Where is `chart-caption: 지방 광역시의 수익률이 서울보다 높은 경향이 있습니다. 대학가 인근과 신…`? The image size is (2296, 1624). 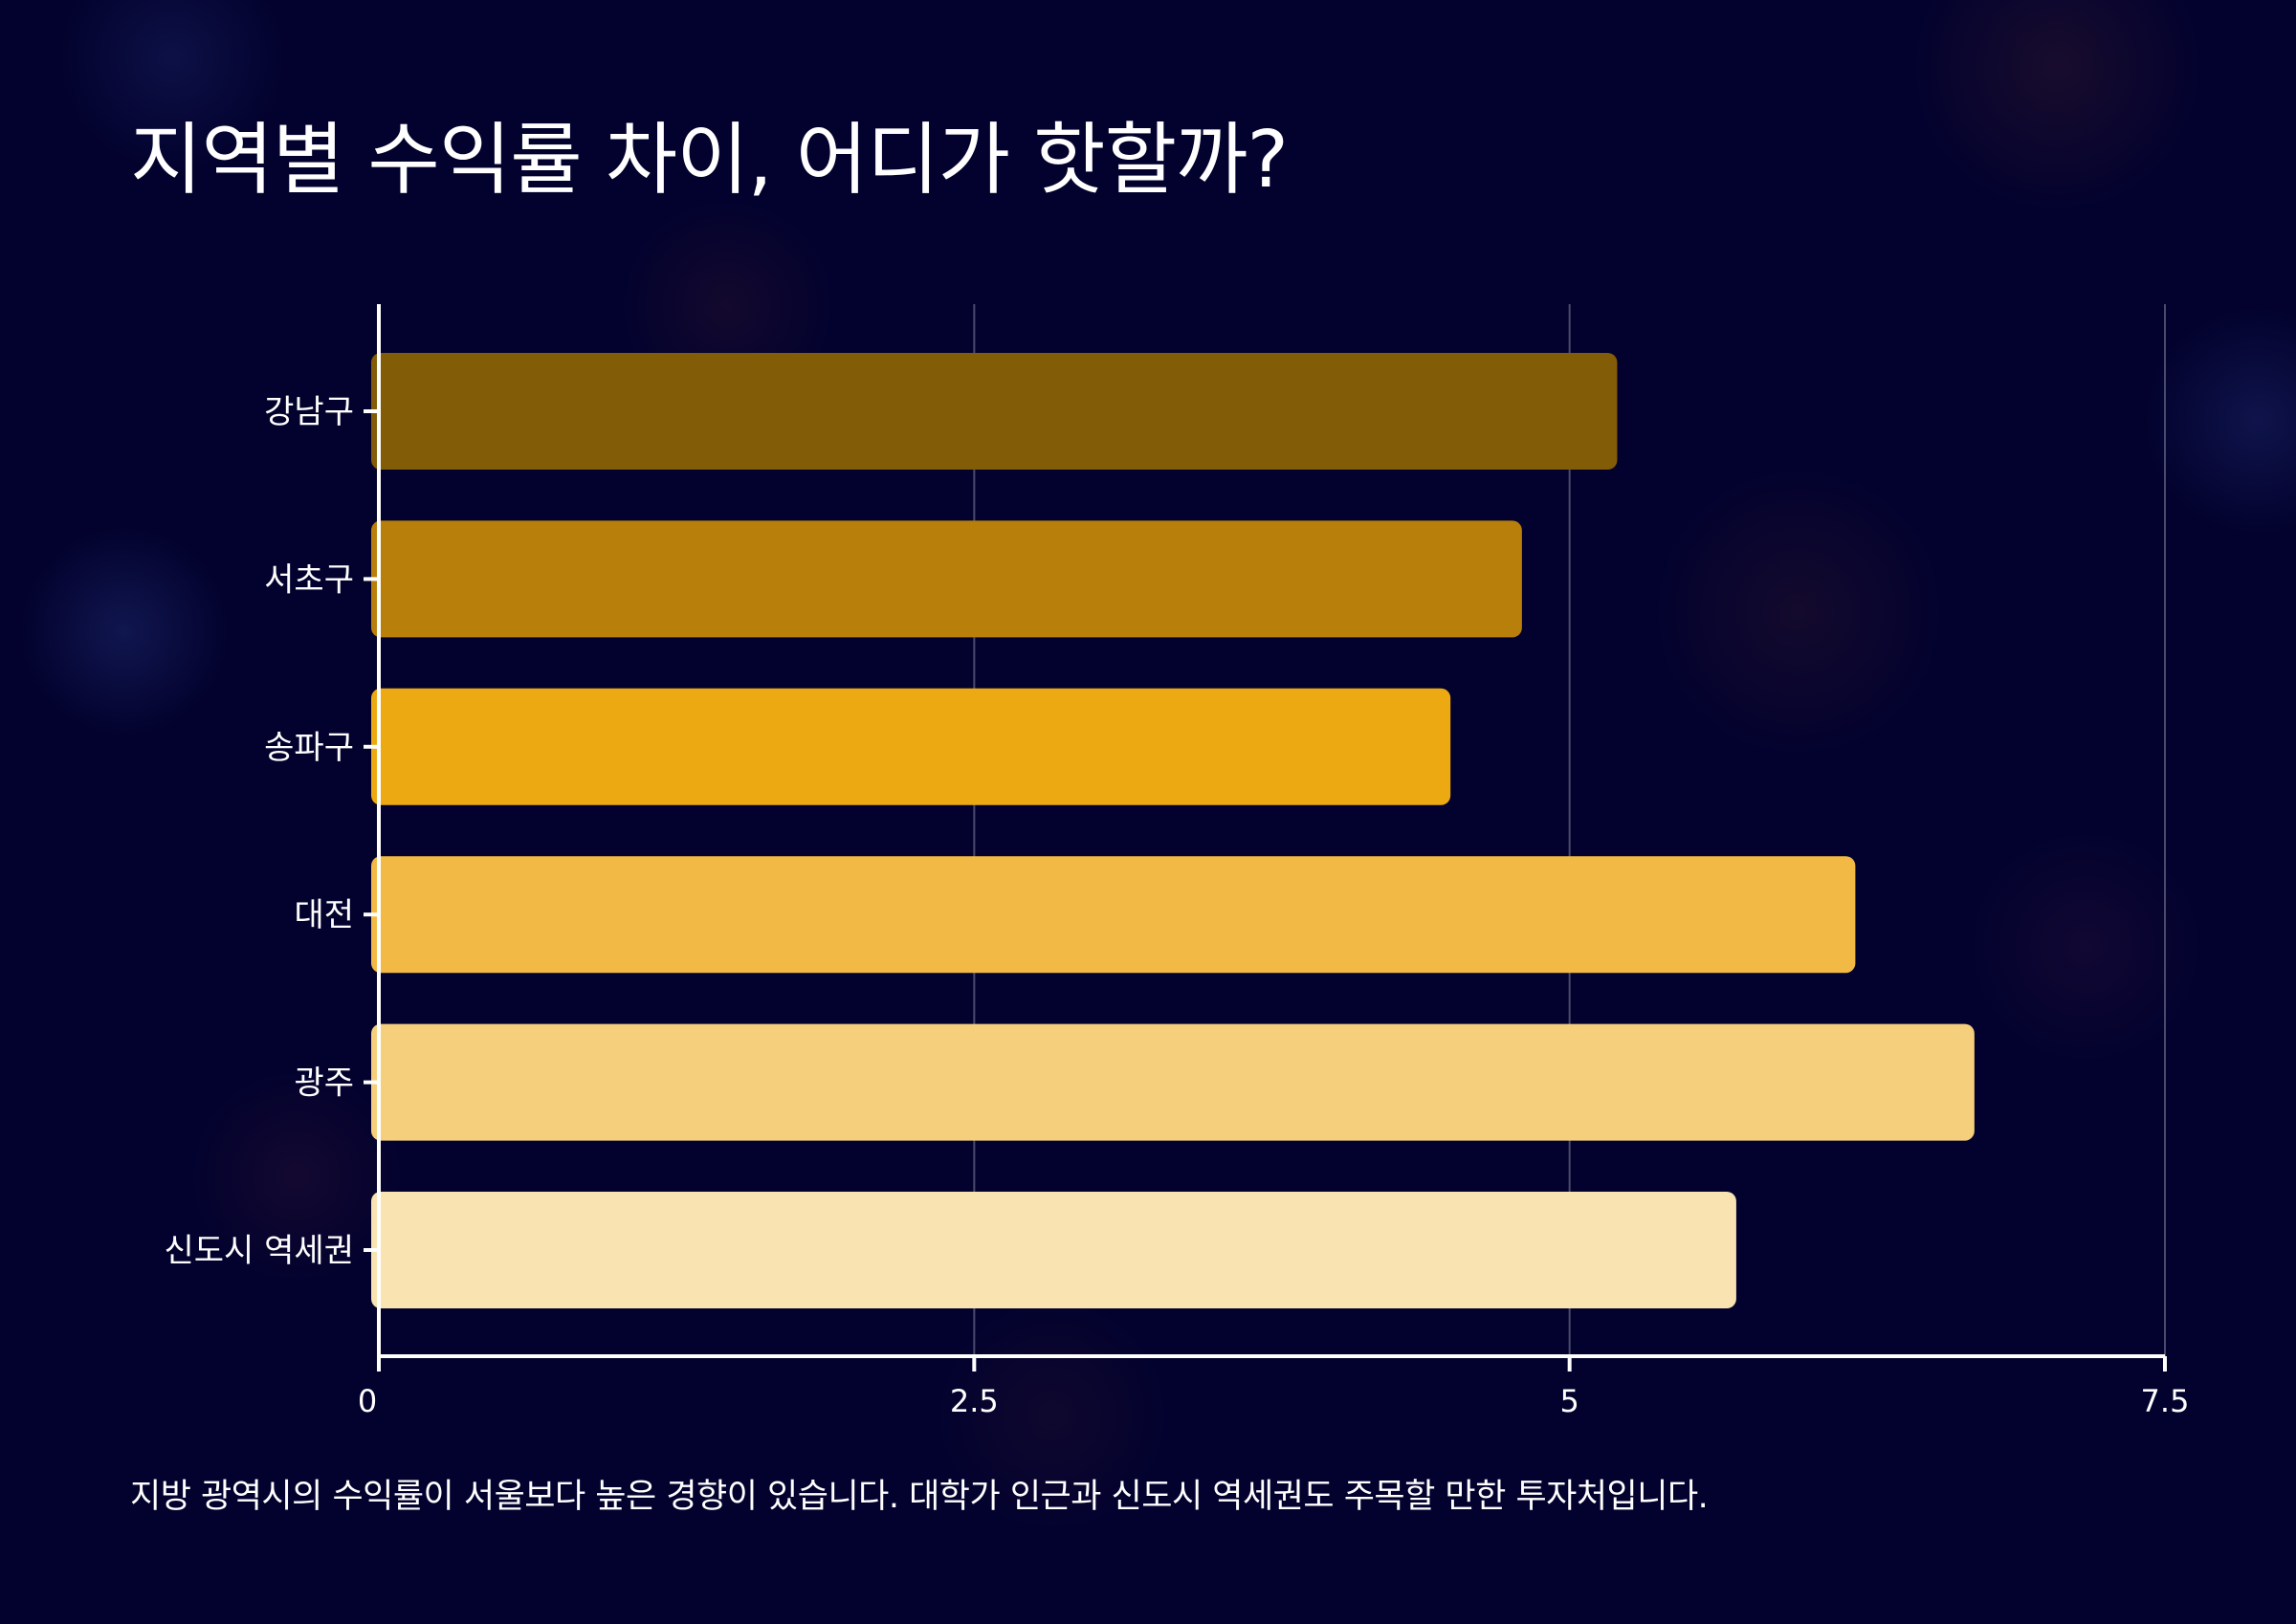
chart-caption: 지방 광역시의 수익률이 서울보다 높은 경향이 있습니다. 대학가 인근과 신… is located at coordinates (920, 1497).